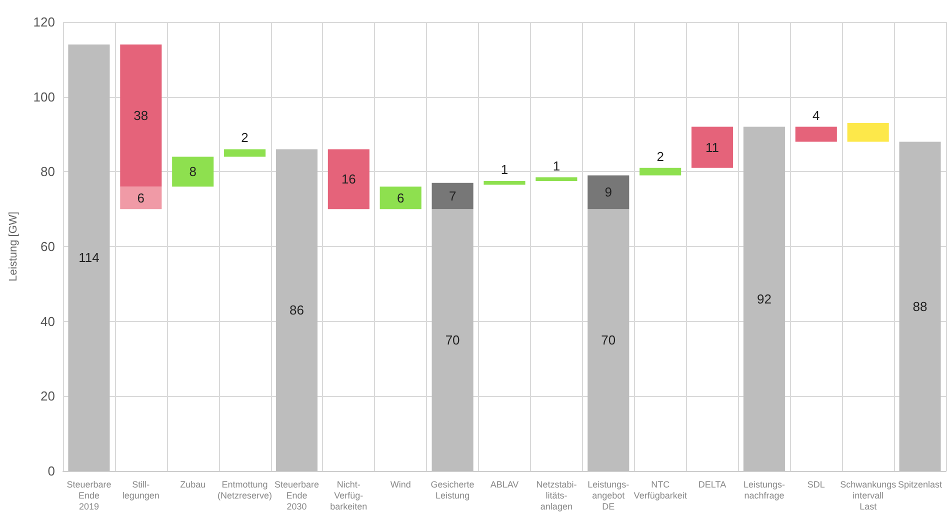 Image resolution: width=950 pixels, height=529 pixels. Describe the element at coordinates (193, 485) in the screenshot. I see `x-tick-label: Zubau` at that location.